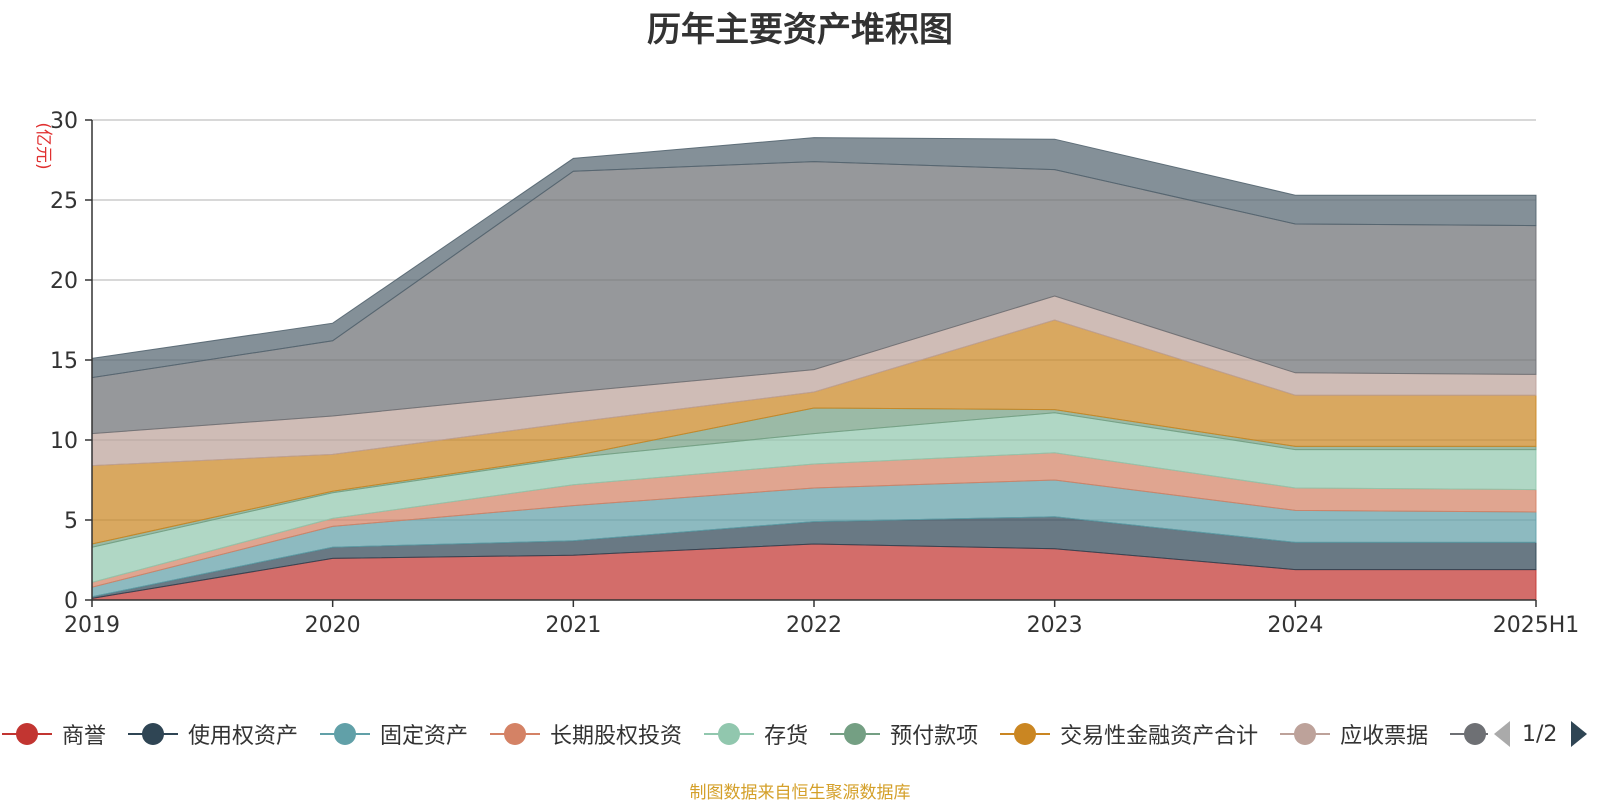 This screenshot has width=1600, height=803. What do you see at coordinates (756, 734) in the screenshot?
I see `legend-item-4: 存货` at bounding box center [756, 734].